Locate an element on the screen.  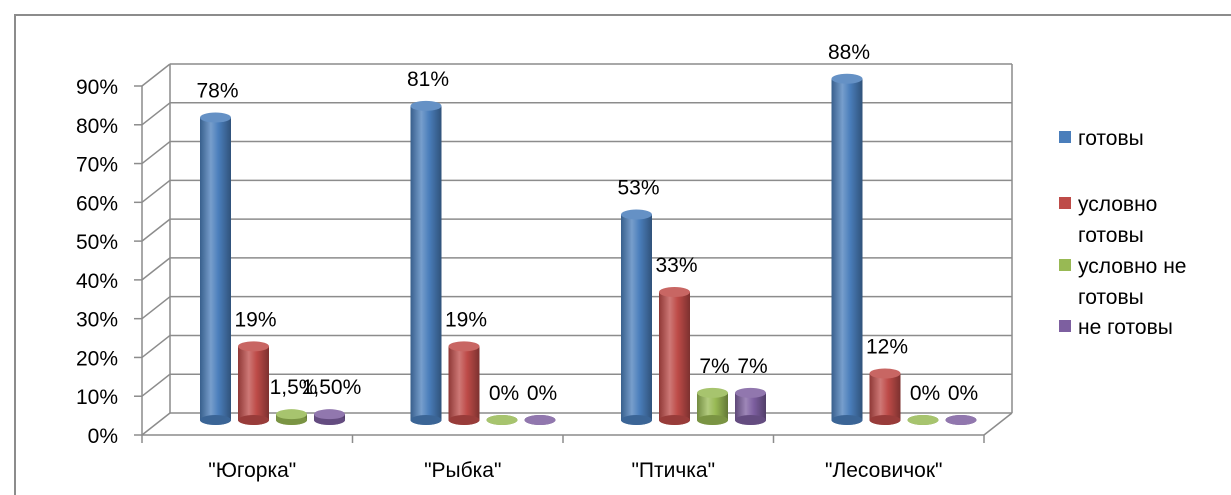
x-tick-label: "Лесовичок" is located at coordinates (883, 470).